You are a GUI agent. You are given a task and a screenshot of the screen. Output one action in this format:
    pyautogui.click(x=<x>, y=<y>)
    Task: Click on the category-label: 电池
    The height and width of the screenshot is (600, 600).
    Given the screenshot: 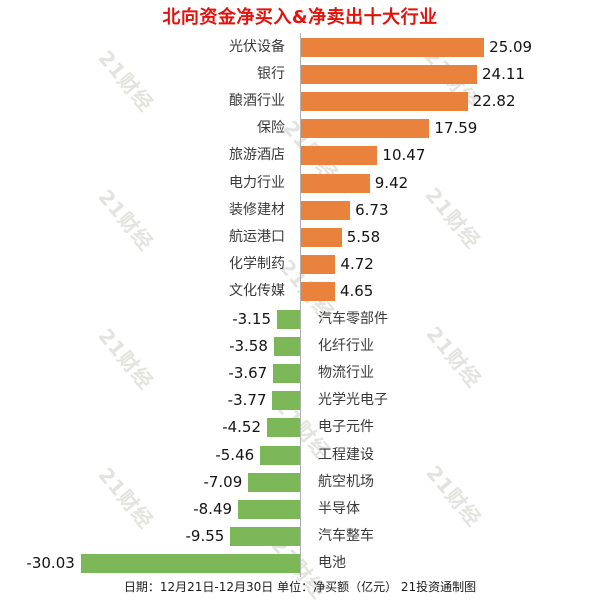 What is the action you would take?
    pyautogui.click(x=332, y=563)
    